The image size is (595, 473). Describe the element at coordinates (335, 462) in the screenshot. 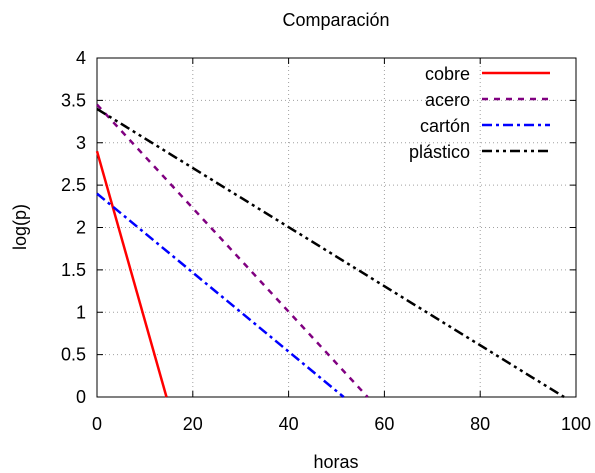

I see `x-axis-label: horas` at that location.